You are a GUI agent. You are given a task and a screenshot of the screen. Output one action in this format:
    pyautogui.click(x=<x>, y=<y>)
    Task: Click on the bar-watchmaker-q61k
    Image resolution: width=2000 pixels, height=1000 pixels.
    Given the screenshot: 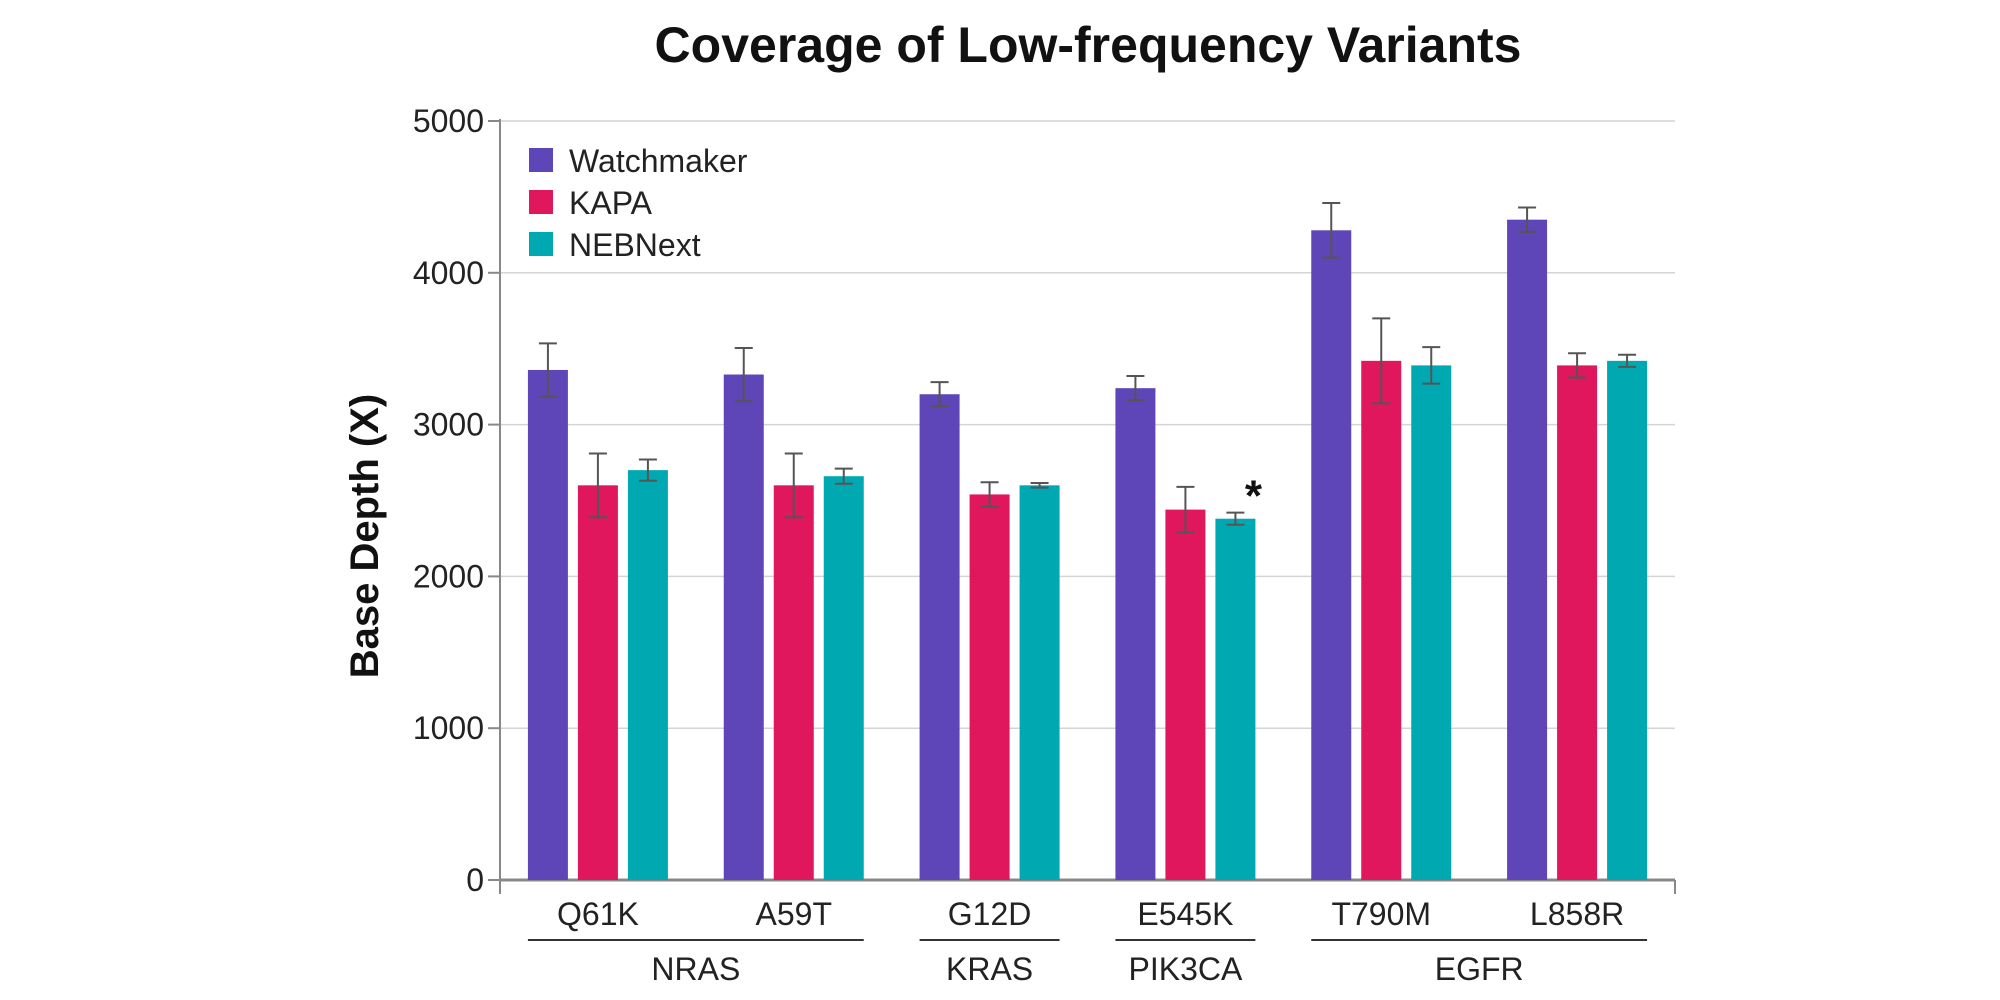 What is the action you would take?
    pyautogui.click(x=547, y=624)
    